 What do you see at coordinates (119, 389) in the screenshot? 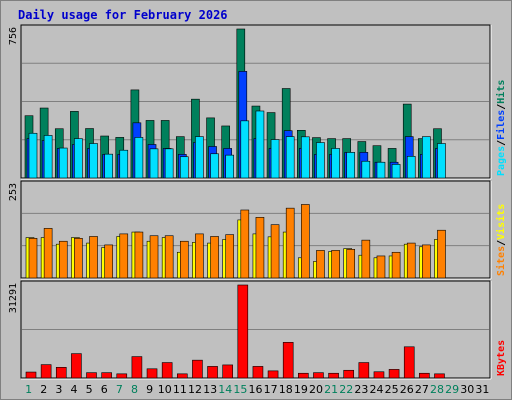
I see `x-tick-label-day-7: 7` at bounding box center [119, 389].